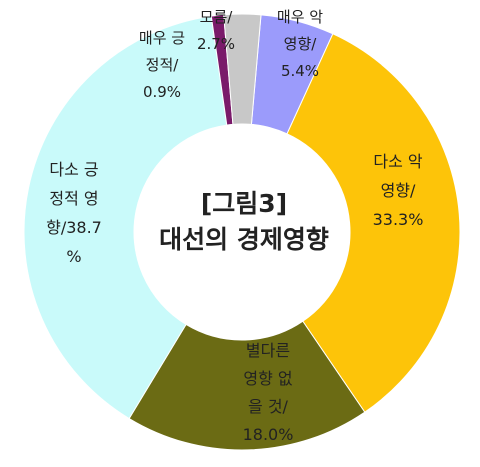 This screenshot has height=467, width=480. Describe the element at coordinates (244, 239) in the screenshot. I see `center-title-line2: 대선의 경제영향` at that location.